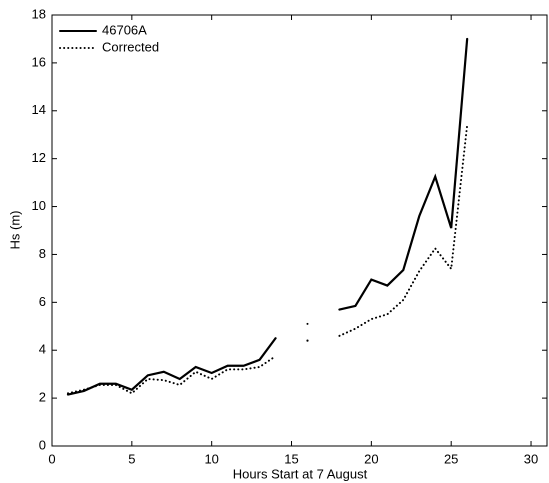 The width and height of the screenshot is (549, 483). I want to click on x-tick-label: 10, so click(211, 458).